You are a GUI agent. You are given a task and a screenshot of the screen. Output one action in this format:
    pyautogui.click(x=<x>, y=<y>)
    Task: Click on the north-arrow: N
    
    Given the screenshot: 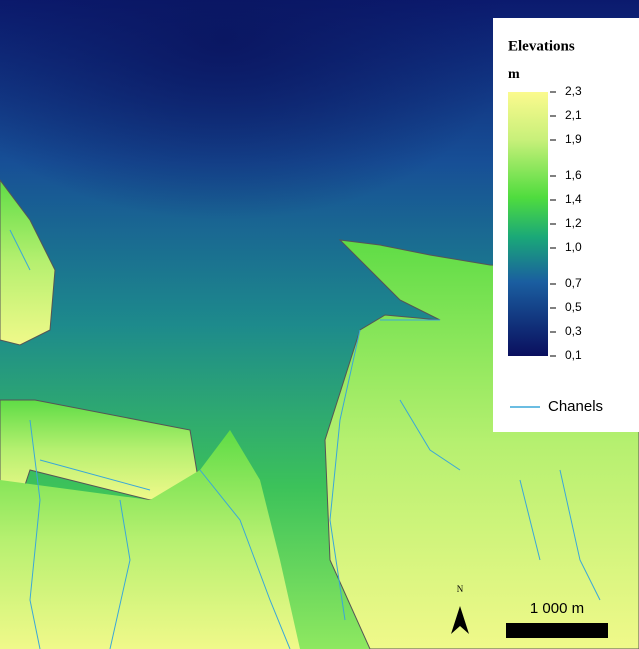 What is the action you would take?
    pyautogui.click(x=460, y=609)
    